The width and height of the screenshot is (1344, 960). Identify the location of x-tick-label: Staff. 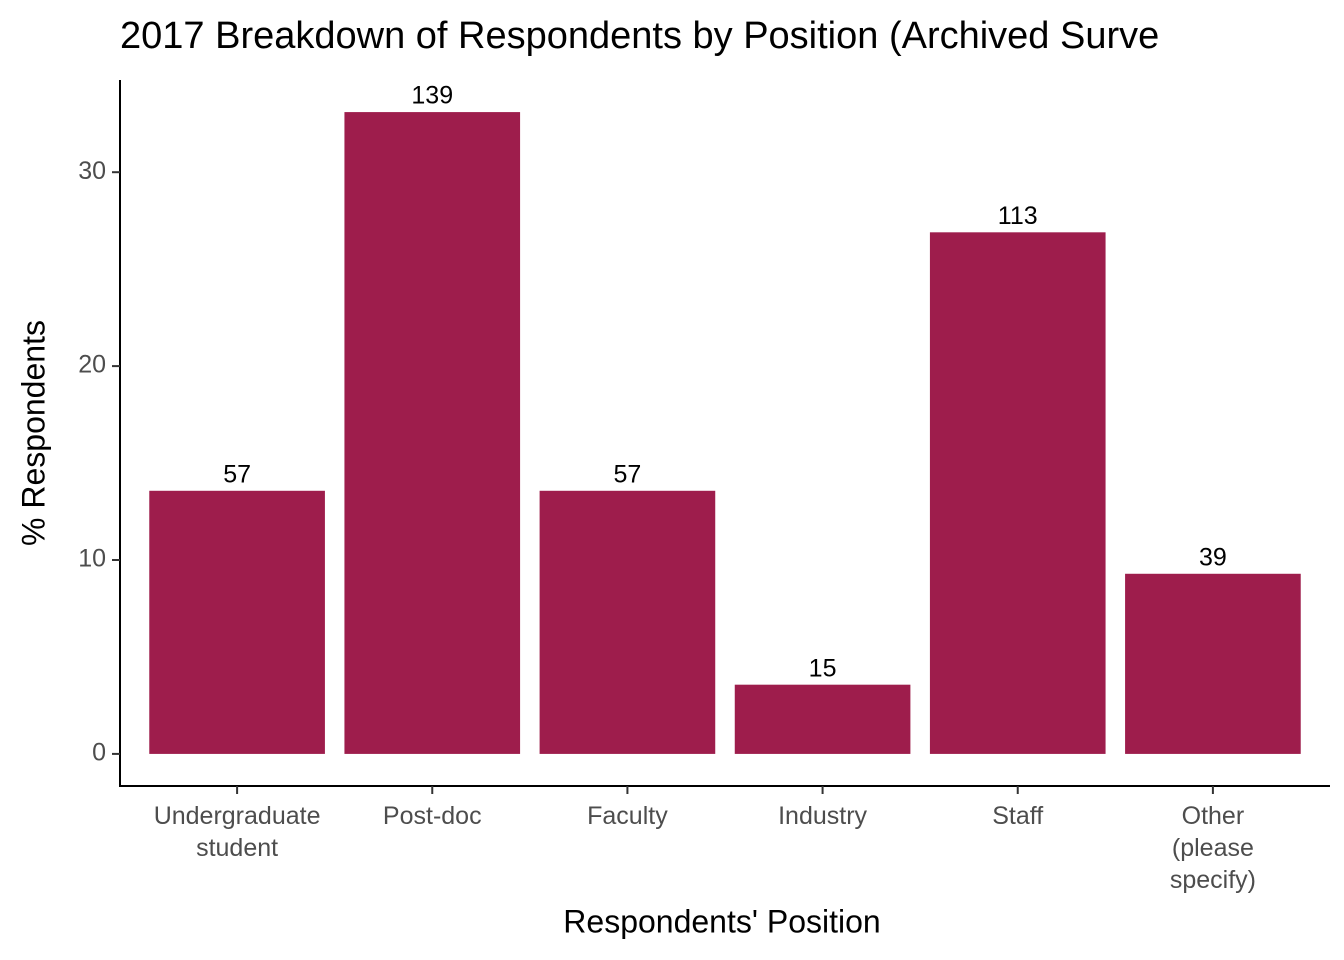
(1017, 816).